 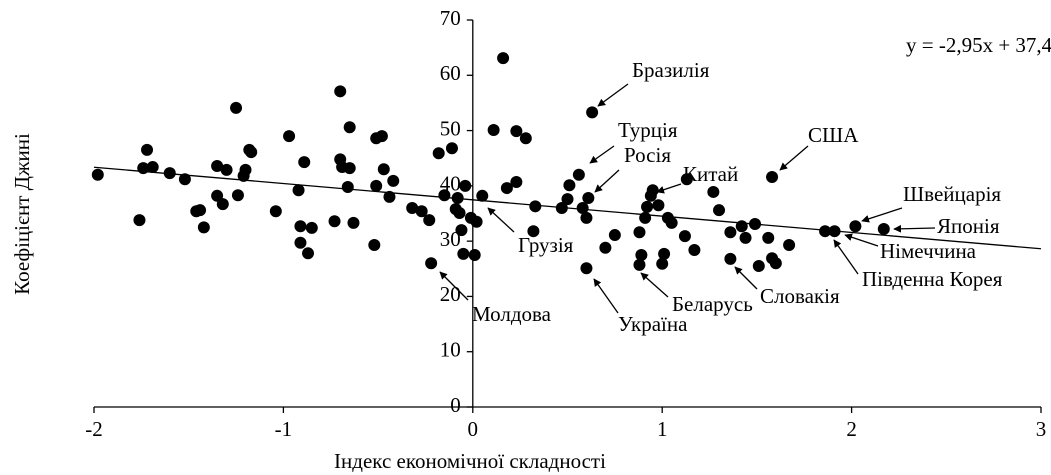 What do you see at coordinates (94, 429) in the screenshot?
I see `x-tick-label: -2` at bounding box center [94, 429].